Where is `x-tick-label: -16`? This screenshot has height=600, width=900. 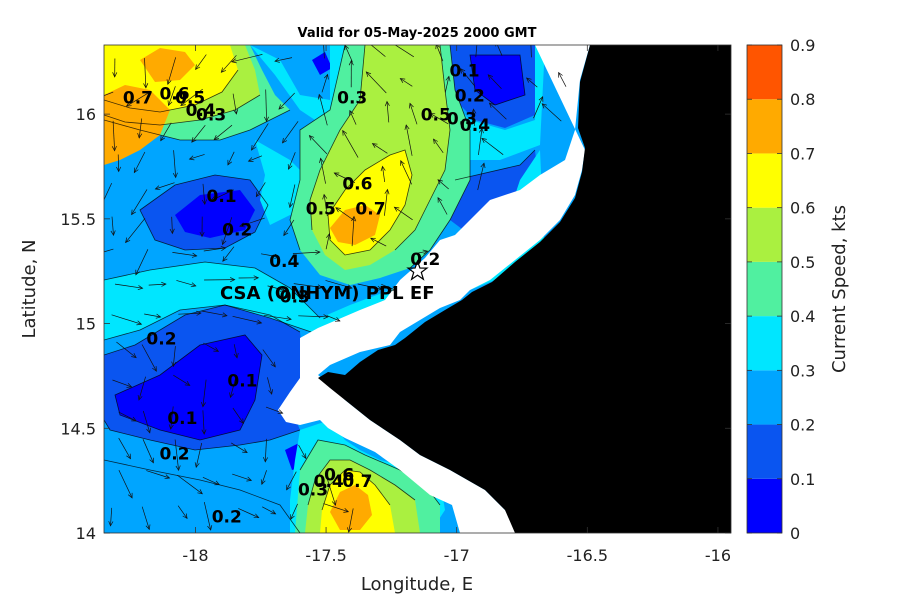
x-tick-label: -16 is located at coordinates (718, 555).